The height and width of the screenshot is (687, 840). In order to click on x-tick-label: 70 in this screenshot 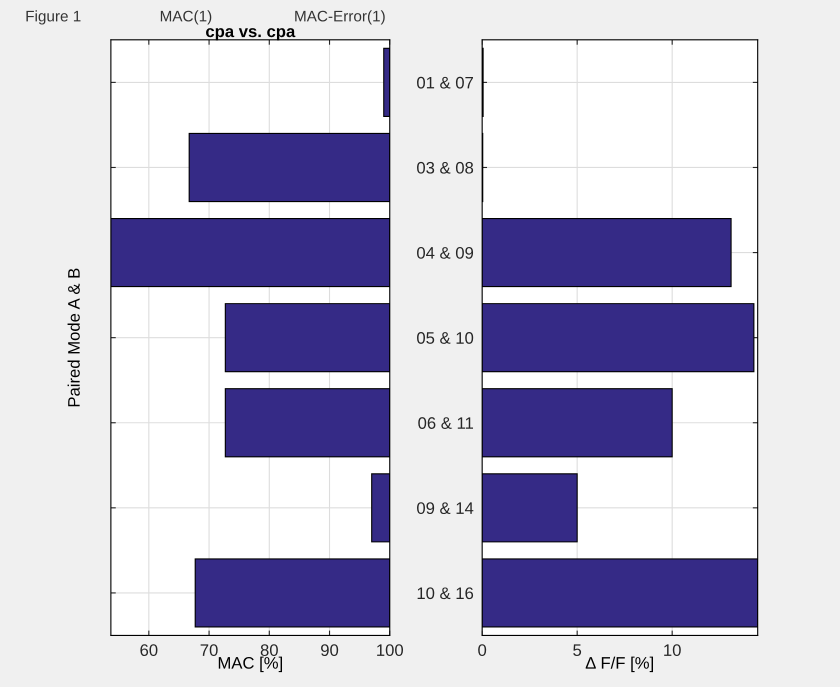, I will do `click(209, 650)`.